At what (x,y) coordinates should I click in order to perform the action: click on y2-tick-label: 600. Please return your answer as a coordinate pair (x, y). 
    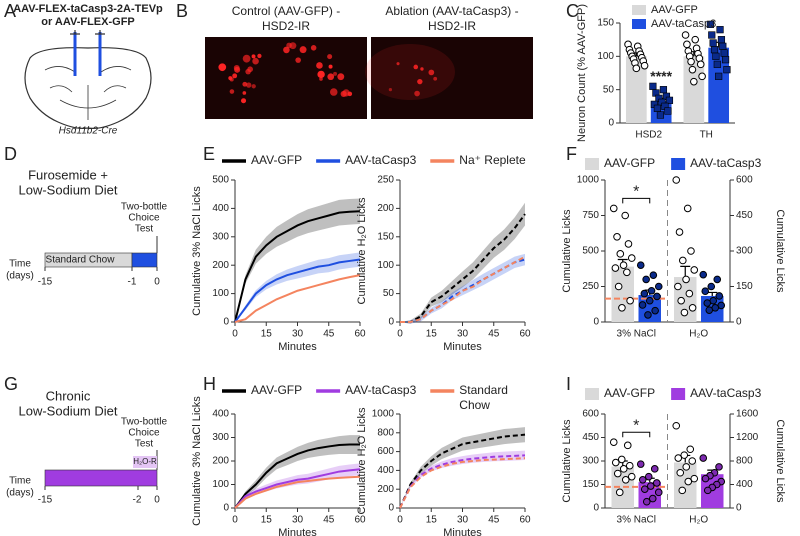
    Looking at the image, I should click on (744, 180).